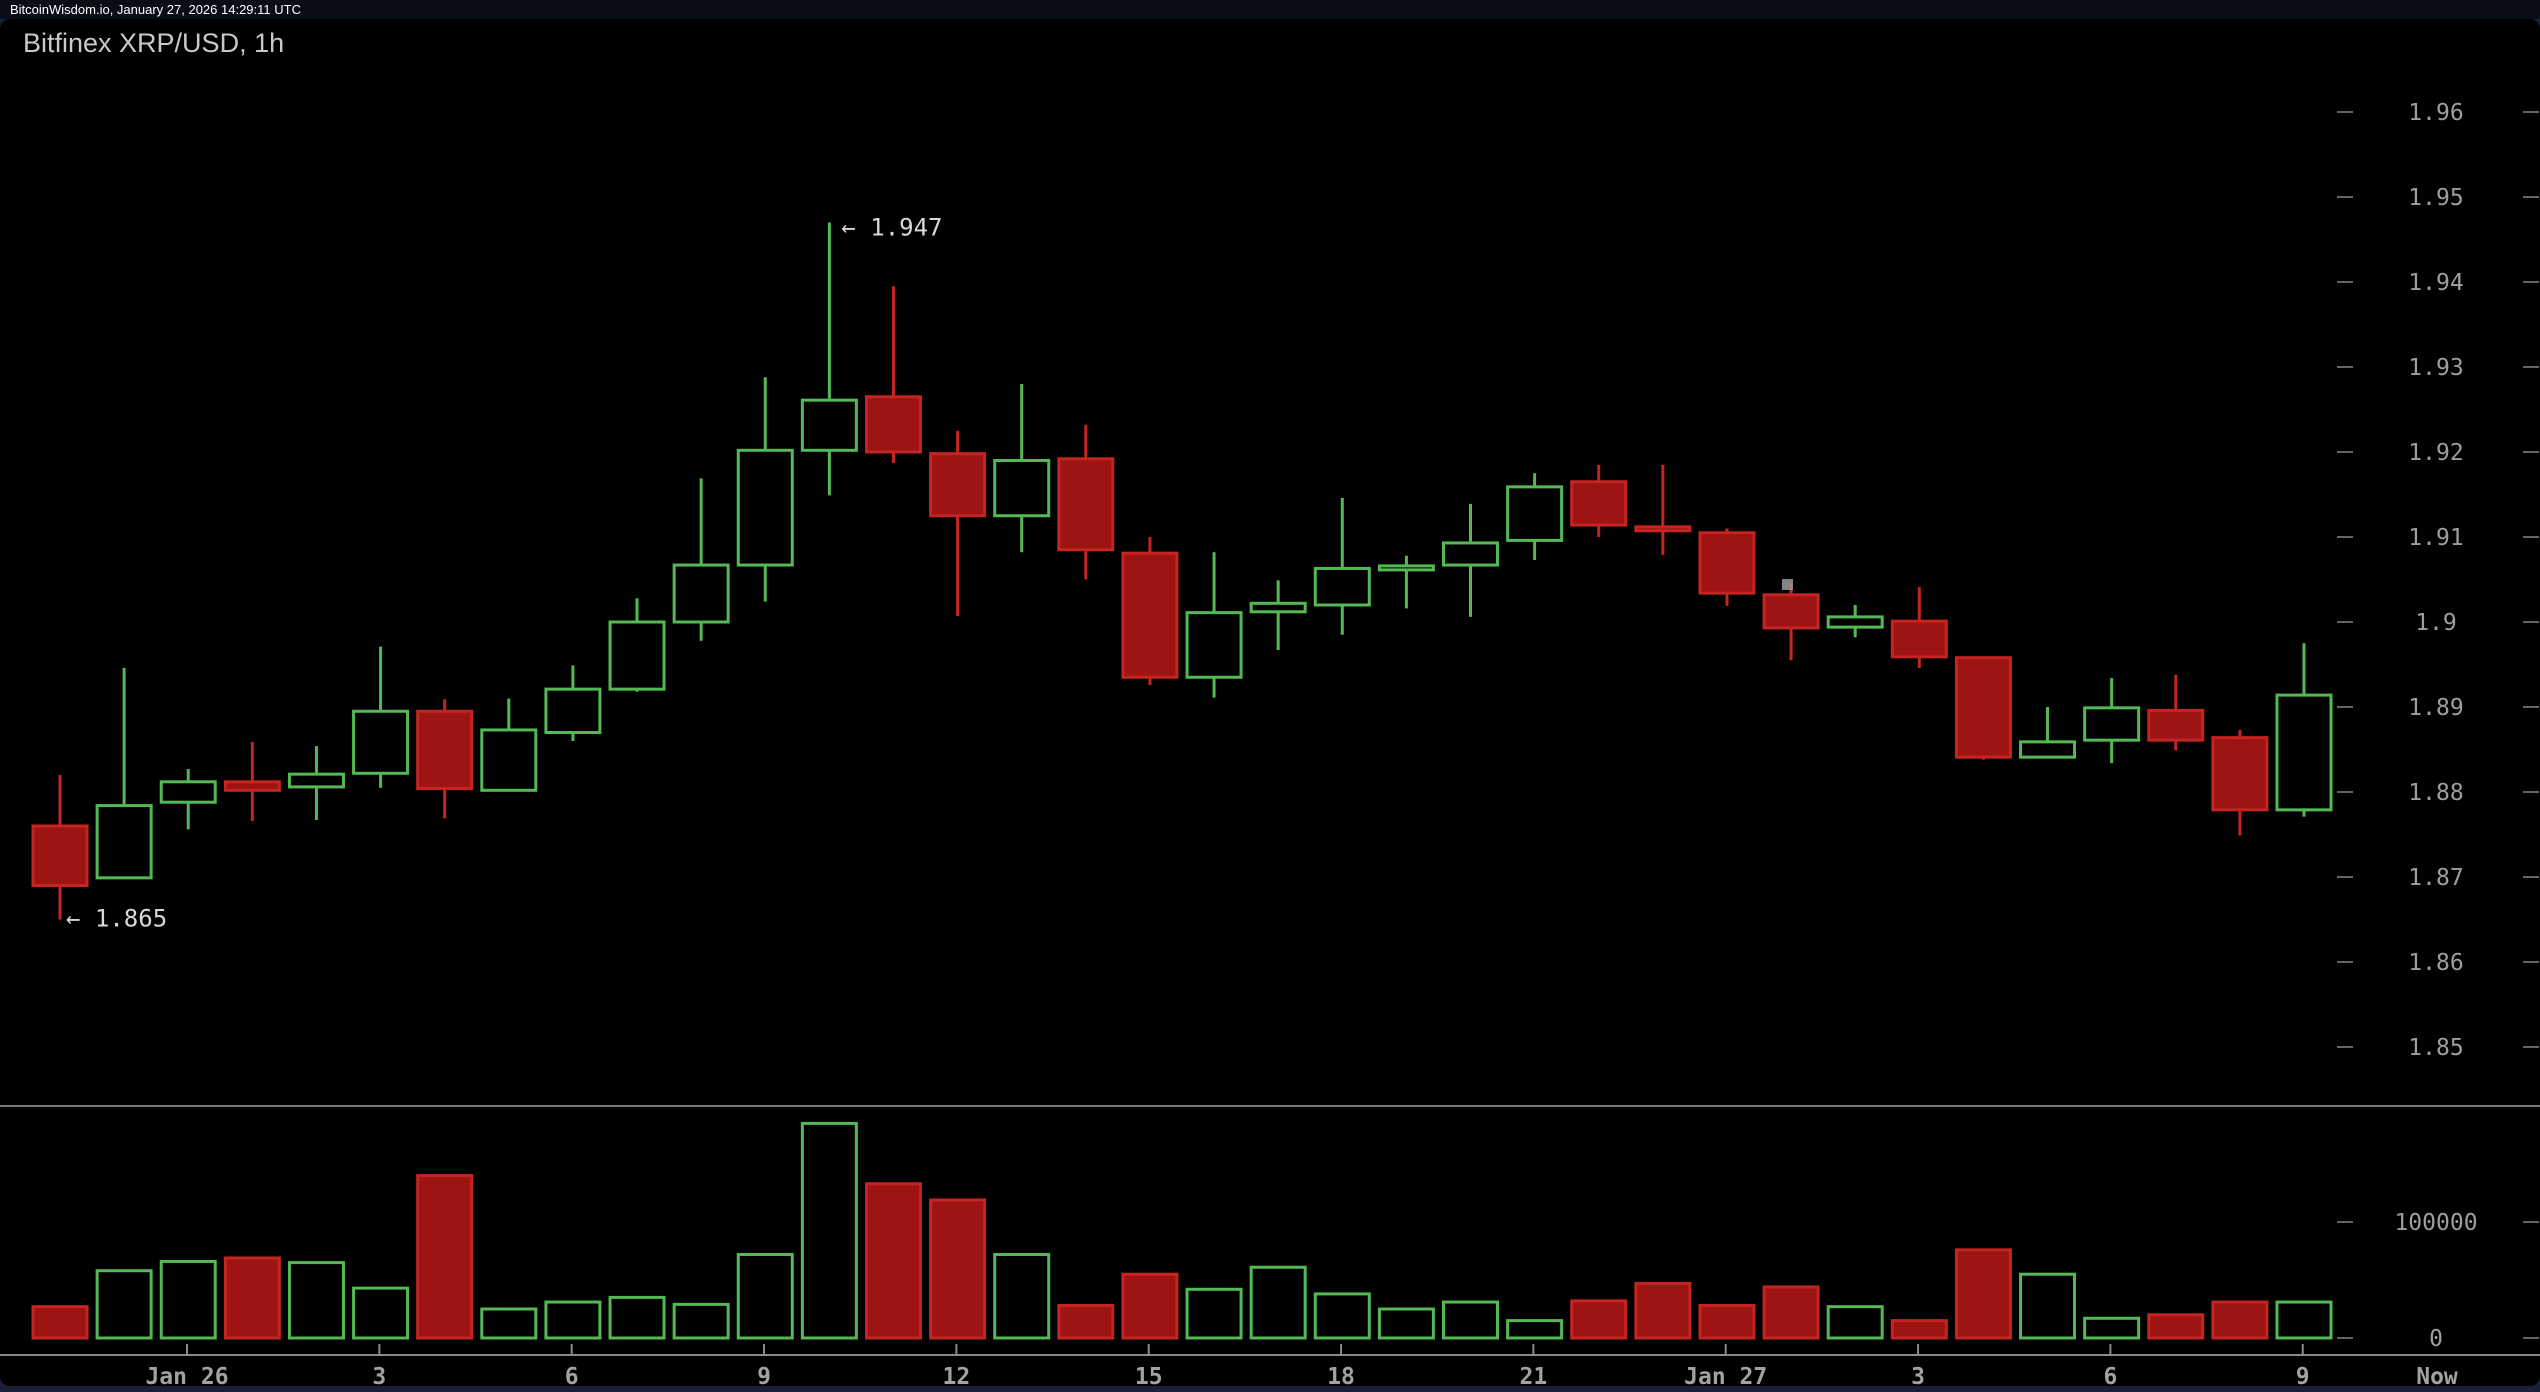  I want to click on price-tick-label: 1.94, so click(2435, 283).